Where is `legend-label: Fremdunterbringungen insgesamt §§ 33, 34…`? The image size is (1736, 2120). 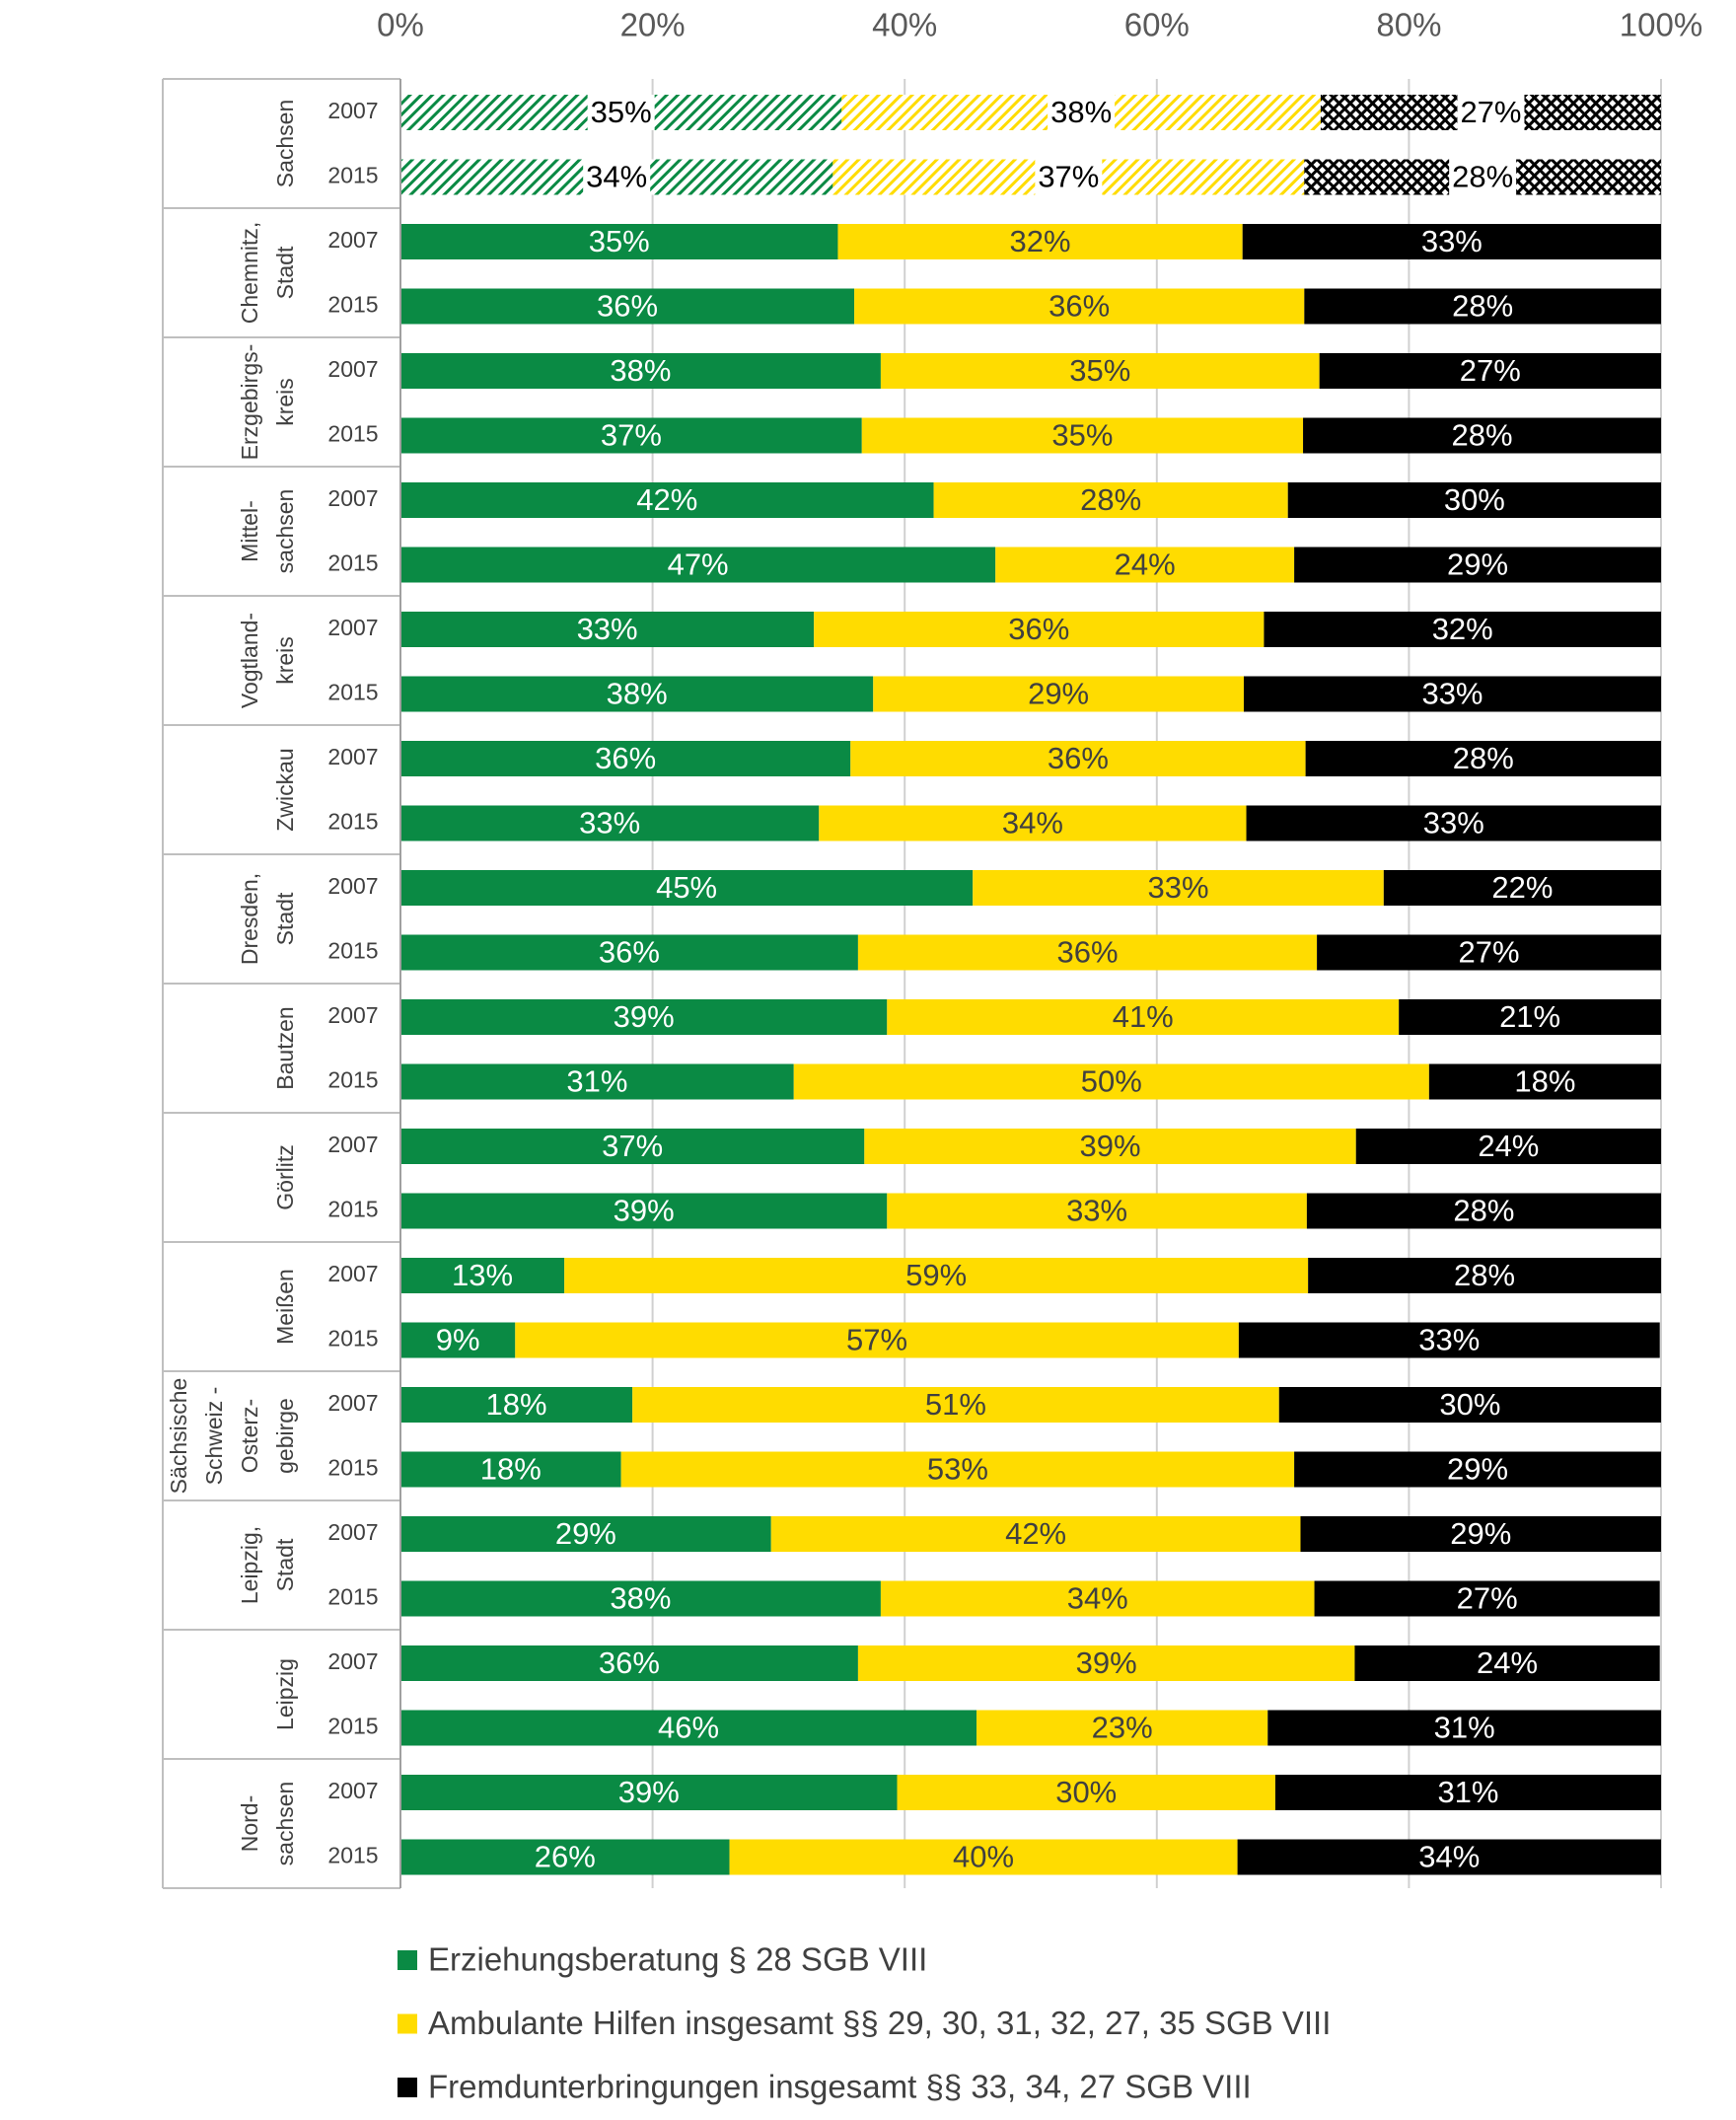 legend-label: Fremdunterbringungen insgesamt §§ 33, 34… is located at coordinates (840, 2087).